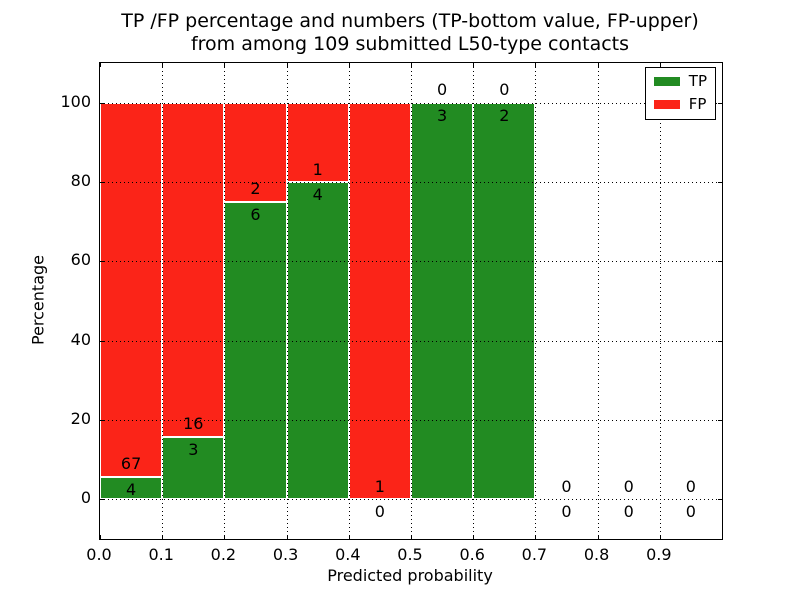 The width and height of the screenshot is (800, 600). I want to click on gridline-x-0.6, so click(473, 301).